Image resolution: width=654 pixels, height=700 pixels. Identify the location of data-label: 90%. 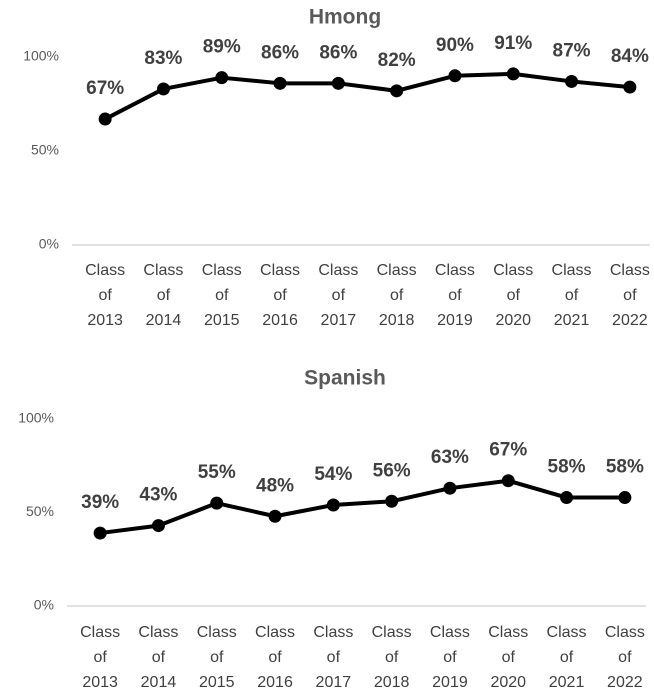
(455, 45).